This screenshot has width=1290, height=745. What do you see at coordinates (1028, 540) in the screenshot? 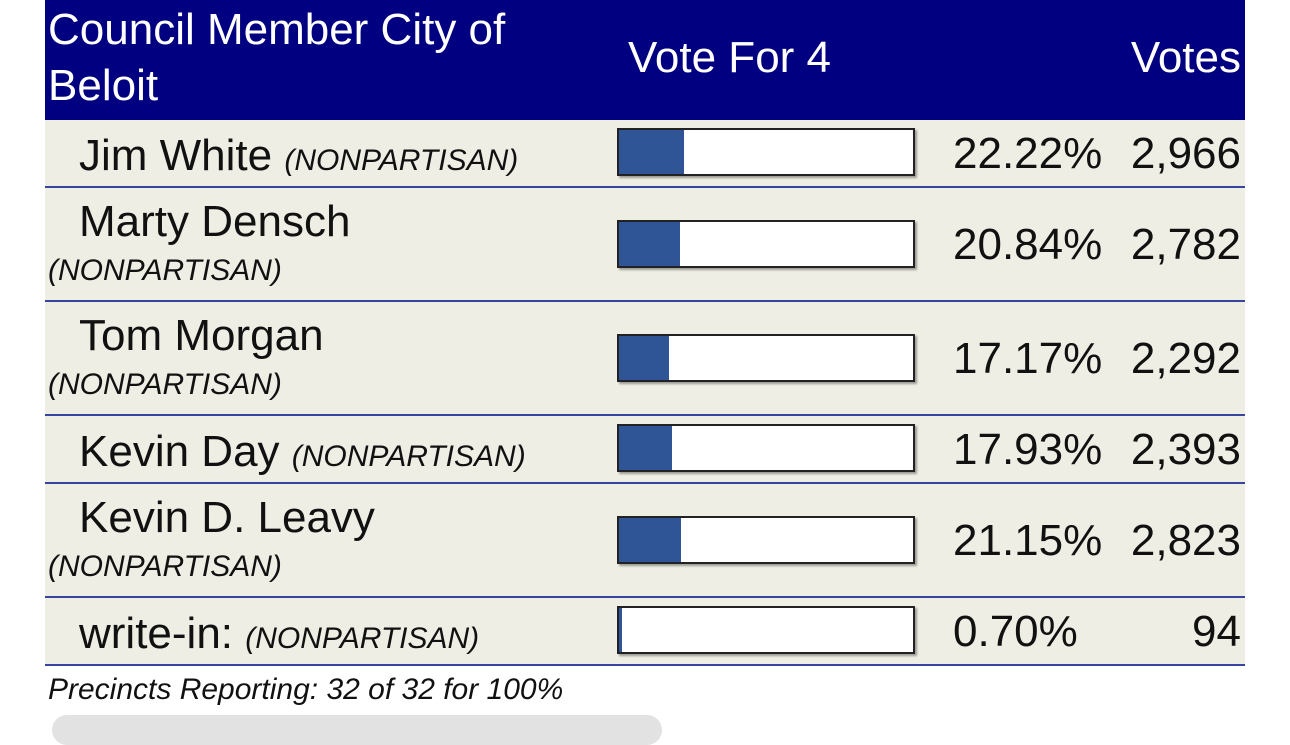
I see `vote-percent: 21.15%` at bounding box center [1028, 540].